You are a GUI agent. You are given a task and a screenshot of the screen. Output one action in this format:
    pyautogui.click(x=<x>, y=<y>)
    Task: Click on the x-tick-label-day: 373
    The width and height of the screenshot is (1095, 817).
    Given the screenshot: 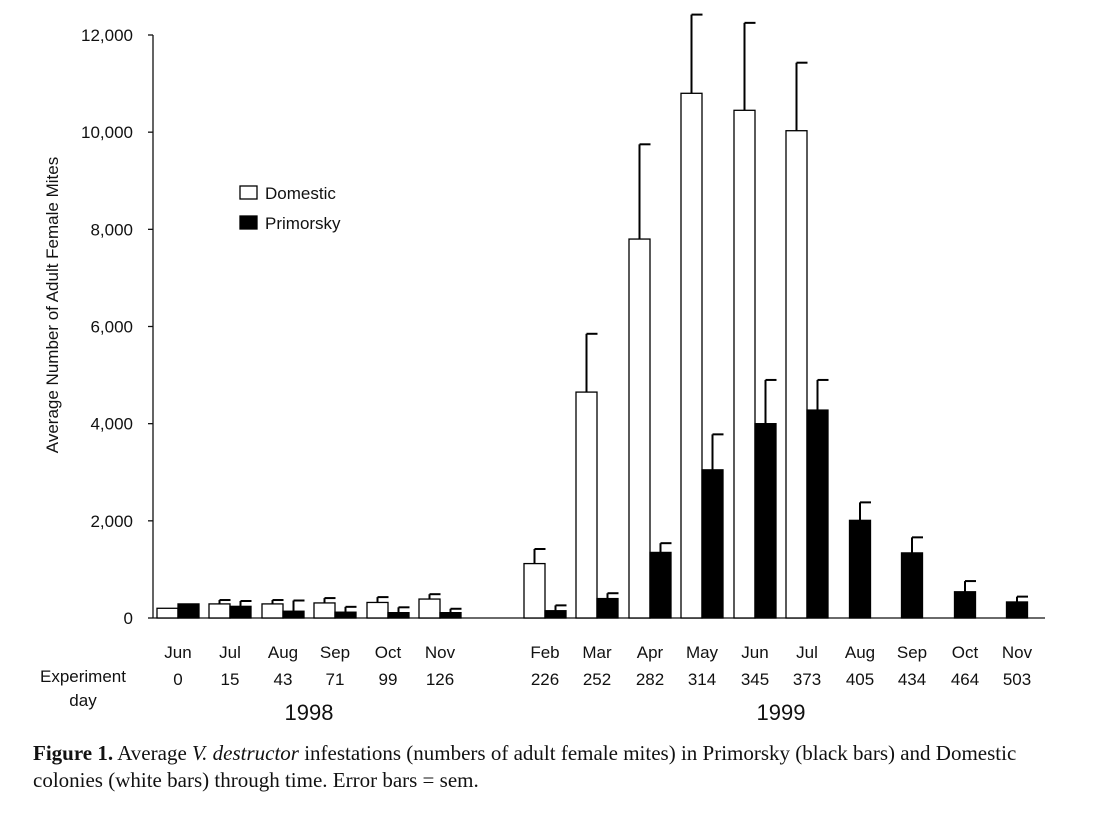 What is the action you would take?
    pyautogui.click(x=807, y=679)
    